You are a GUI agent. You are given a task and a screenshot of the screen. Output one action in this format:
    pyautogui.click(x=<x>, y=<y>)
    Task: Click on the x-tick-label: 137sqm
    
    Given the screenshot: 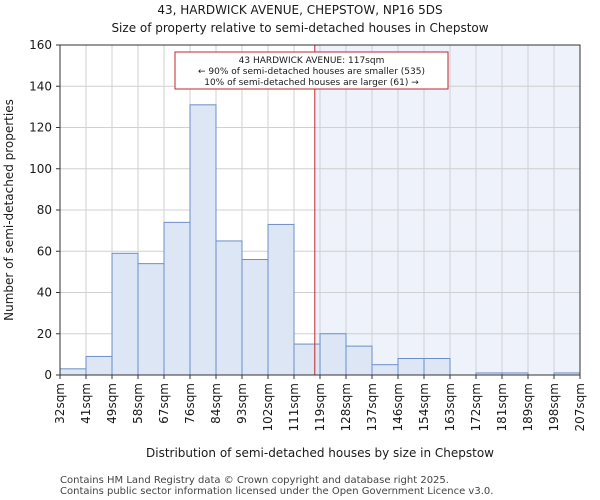 What is the action you would take?
    pyautogui.click(x=372, y=407)
    